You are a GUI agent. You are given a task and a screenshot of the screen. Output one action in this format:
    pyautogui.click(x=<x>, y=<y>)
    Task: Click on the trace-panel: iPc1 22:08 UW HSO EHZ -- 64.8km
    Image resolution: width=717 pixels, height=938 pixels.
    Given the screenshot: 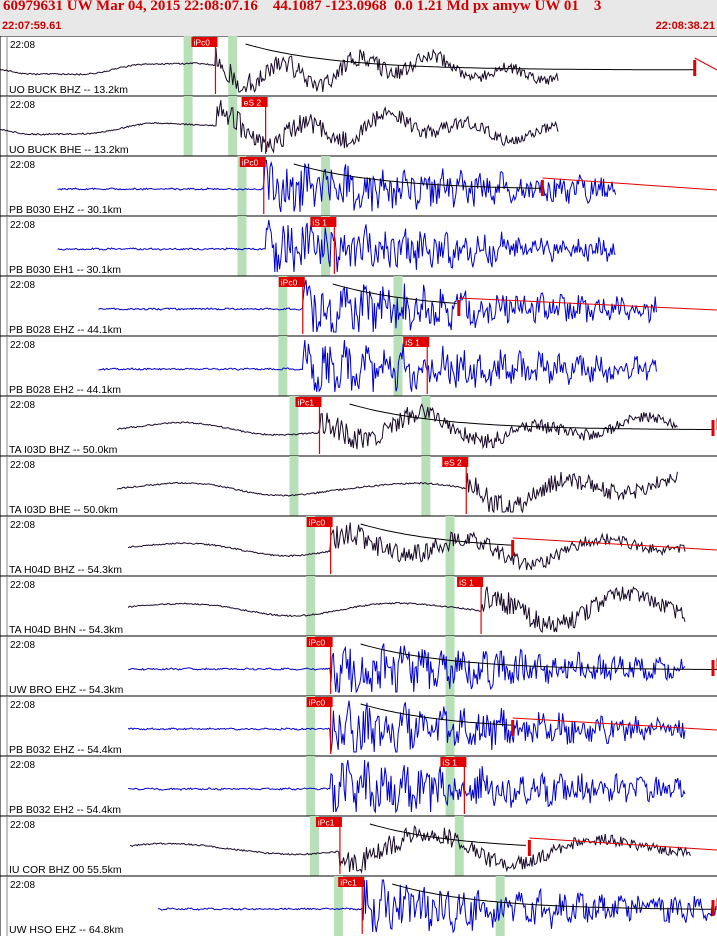 What is the action you would take?
    pyautogui.click(x=358, y=905)
    